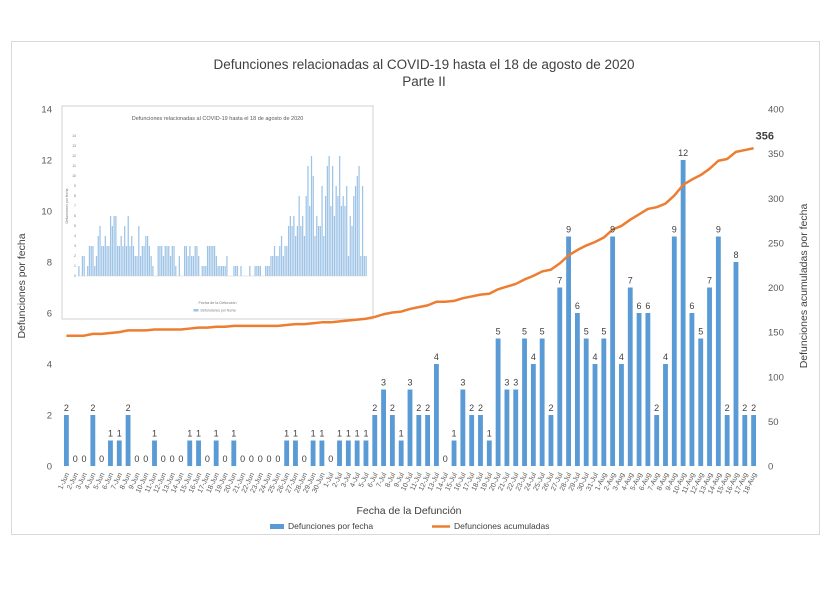 This screenshot has width=829, height=589. I want to click on right-tick-label: 200, so click(776, 288).